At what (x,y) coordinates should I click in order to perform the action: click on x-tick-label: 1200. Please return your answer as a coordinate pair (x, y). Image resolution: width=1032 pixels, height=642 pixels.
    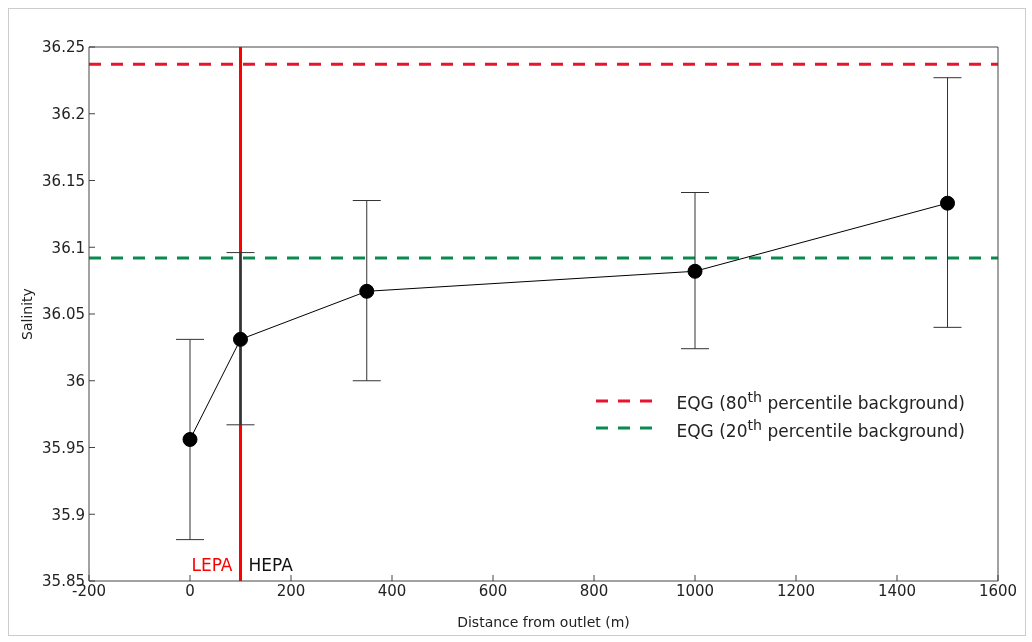
    Looking at the image, I should click on (796, 590).